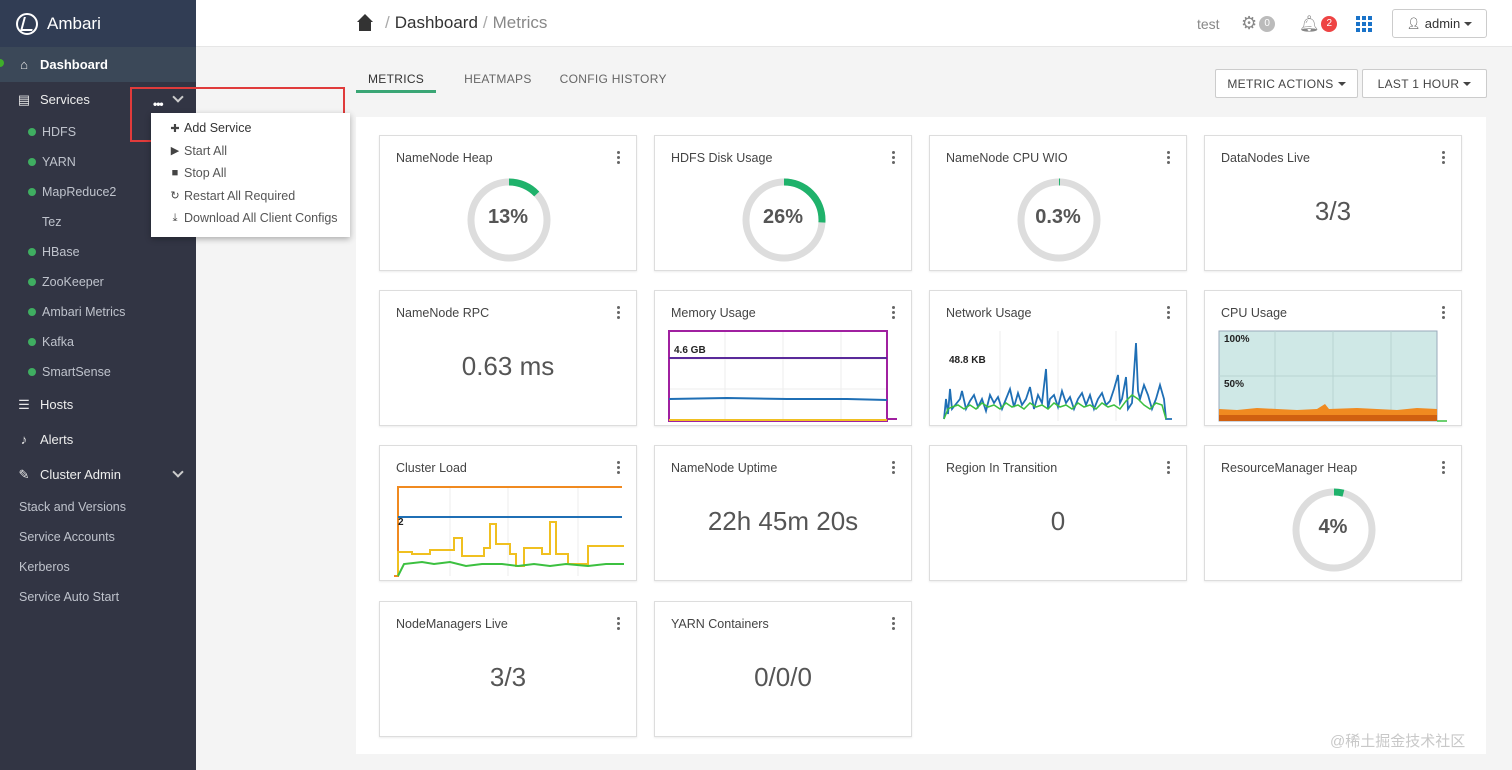 The height and width of the screenshot is (770, 1512). I want to click on widget-title: CPU Usage, so click(1254, 313).